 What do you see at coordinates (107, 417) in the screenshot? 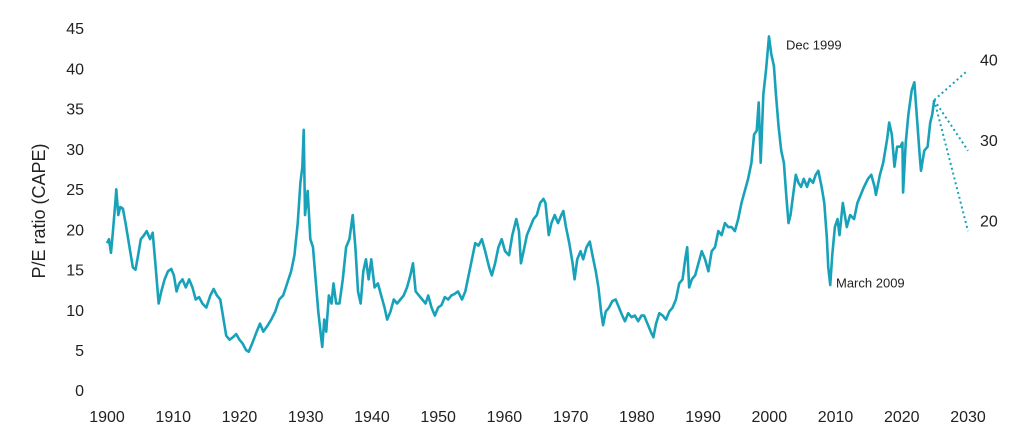
I see `x-tick-label: 1900` at bounding box center [107, 417].